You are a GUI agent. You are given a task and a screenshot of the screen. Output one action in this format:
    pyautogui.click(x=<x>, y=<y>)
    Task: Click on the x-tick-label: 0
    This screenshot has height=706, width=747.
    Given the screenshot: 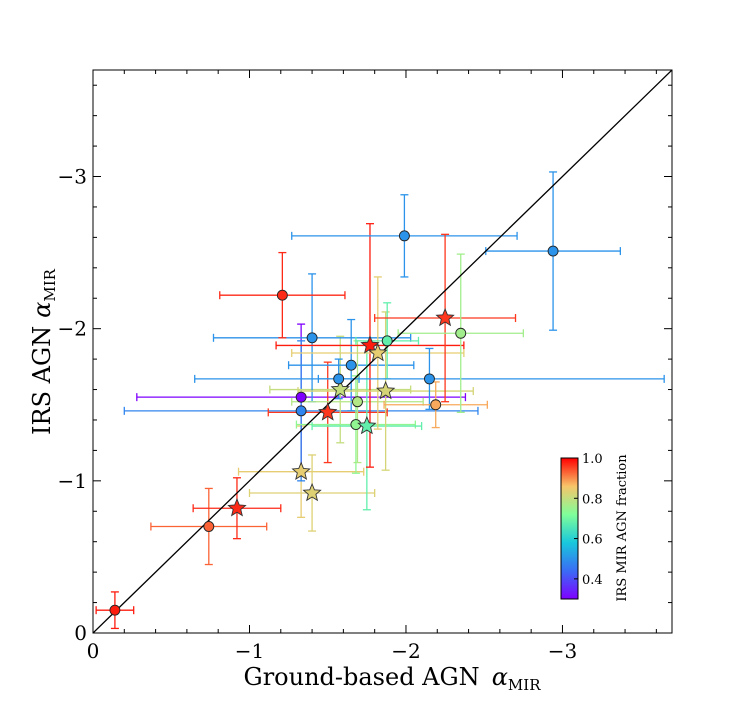 What is the action you would take?
    pyautogui.click(x=93, y=651)
    